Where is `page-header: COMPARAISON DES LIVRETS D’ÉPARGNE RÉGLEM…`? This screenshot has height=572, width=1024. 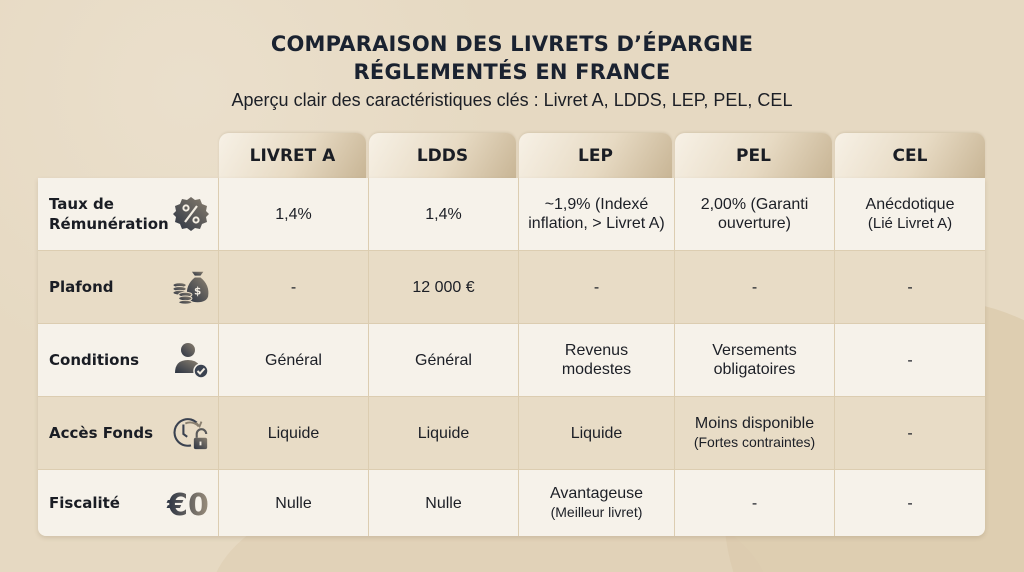 page-header: COMPARAISON DES LIVRETS D’ÉPARGNE RÉGLEM… is located at coordinates (512, 71).